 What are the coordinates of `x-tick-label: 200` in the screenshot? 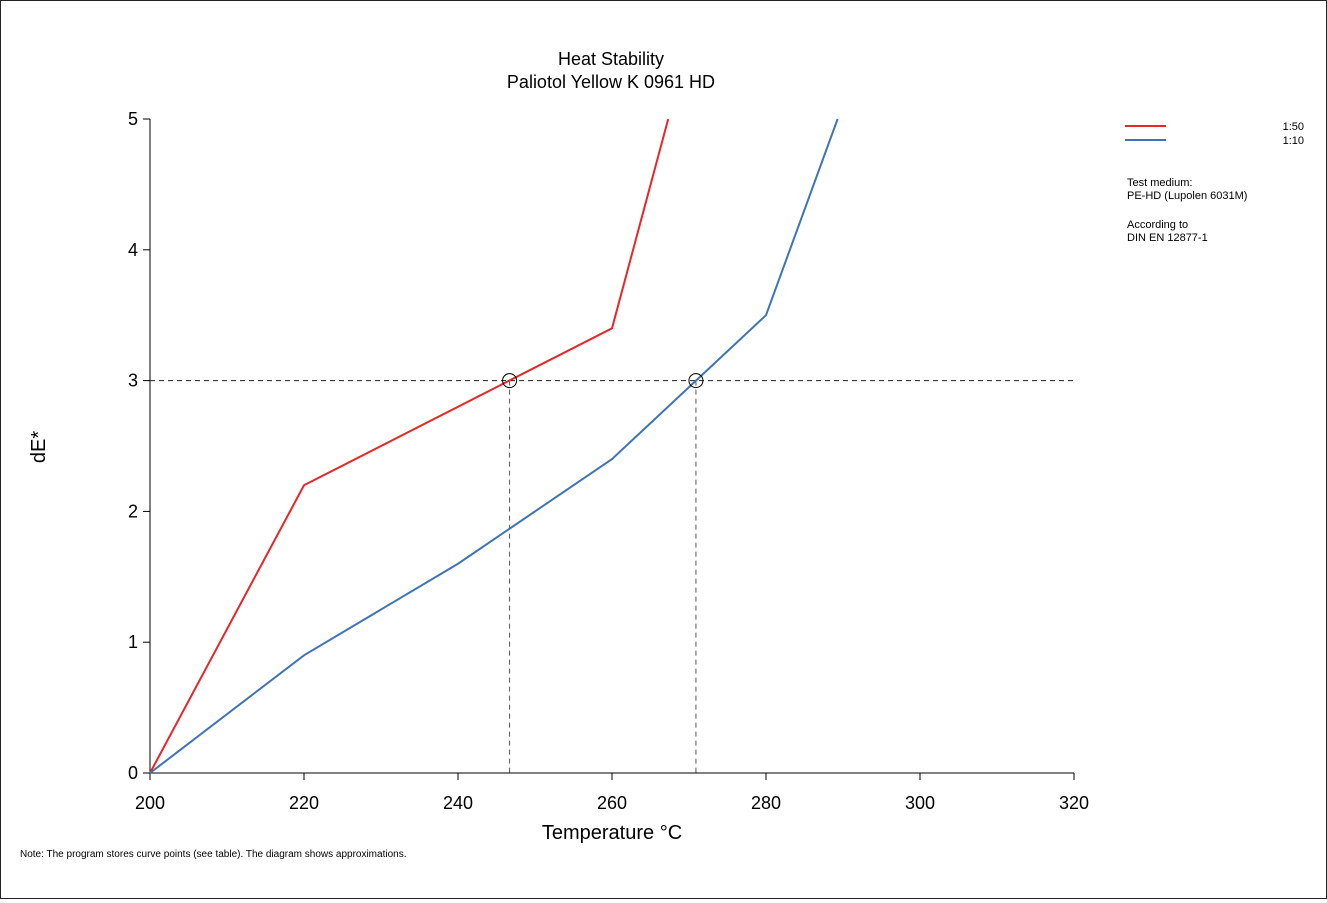 It's located at (150, 803).